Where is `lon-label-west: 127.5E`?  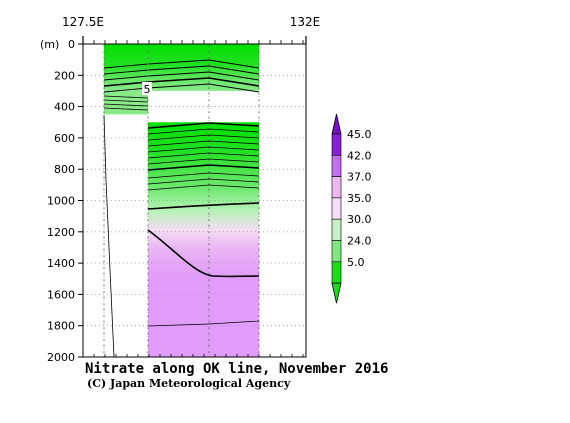 lon-label-west: 127.5E is located at coordinates (83, 22).